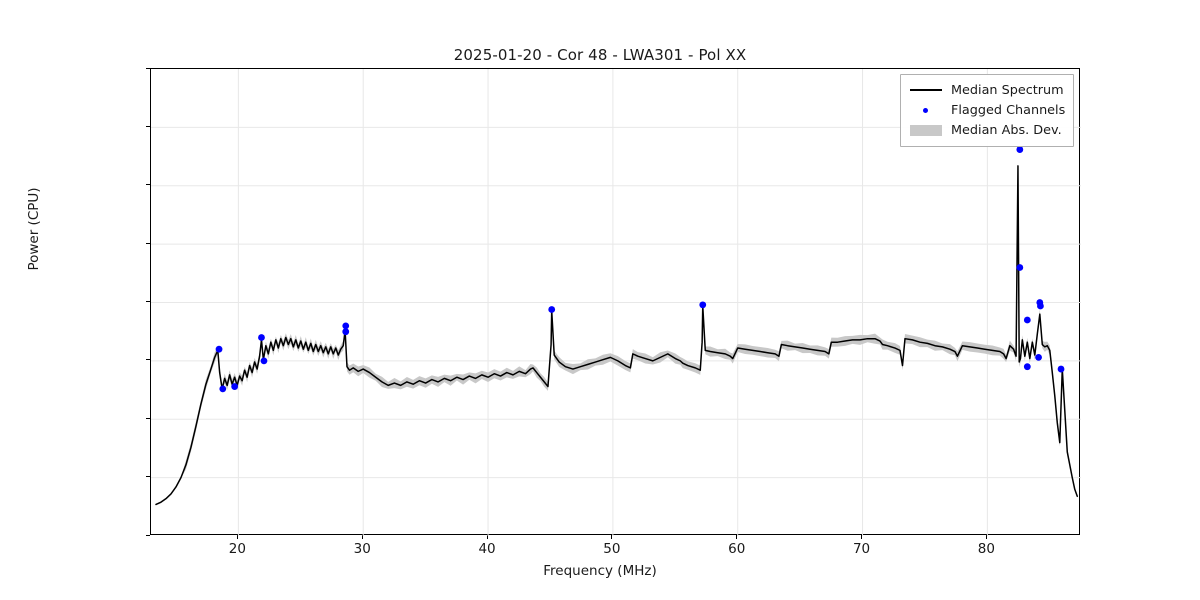  I want to click on x-tick-label: 50, so click(612, 549).